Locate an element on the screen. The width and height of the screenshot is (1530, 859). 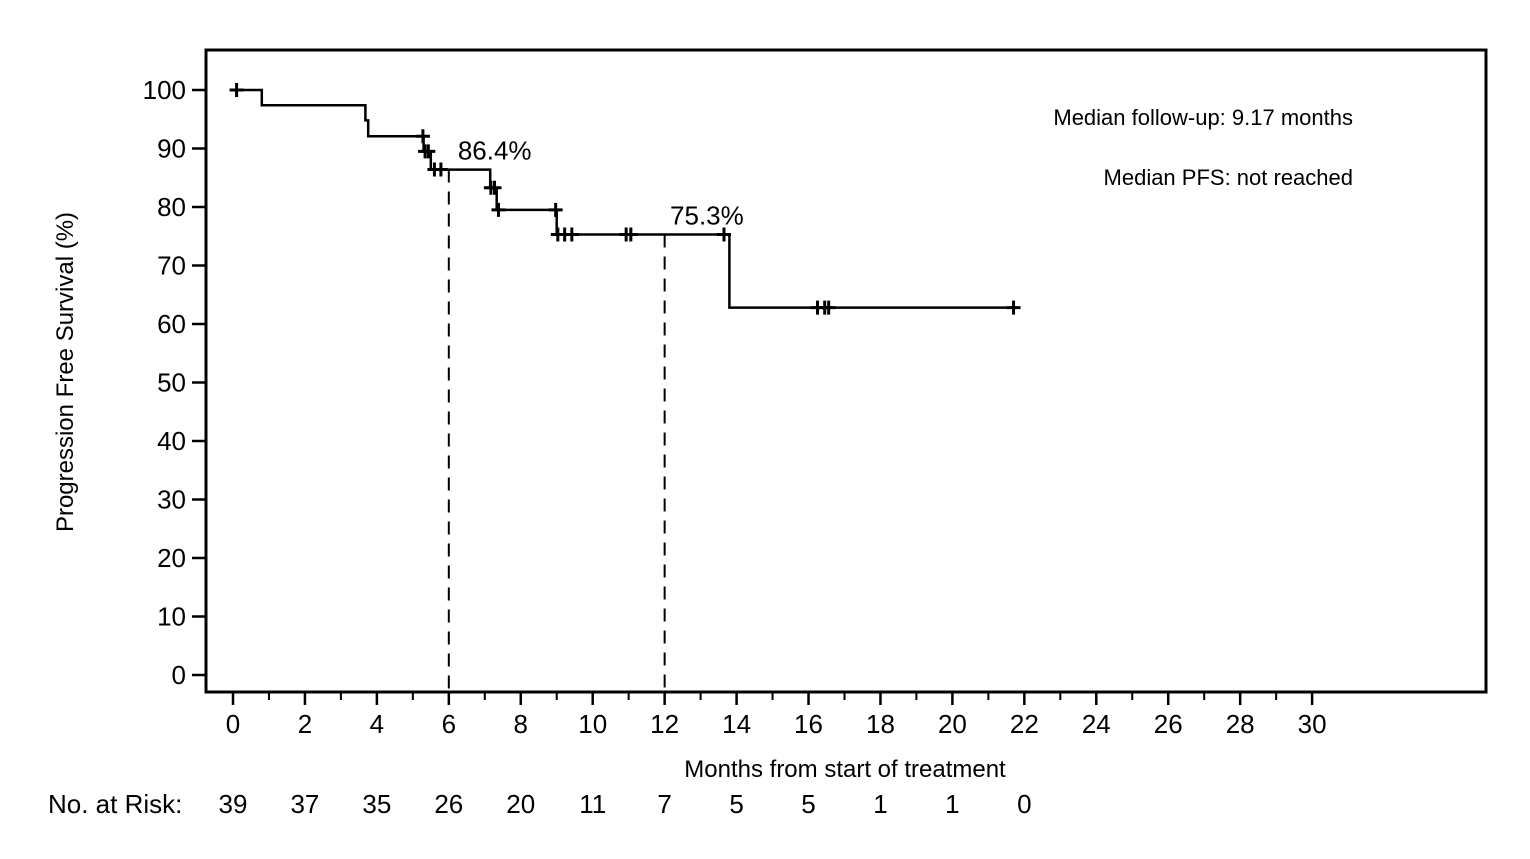
x-tick-label: 12 is located at coordinates (664, 724).